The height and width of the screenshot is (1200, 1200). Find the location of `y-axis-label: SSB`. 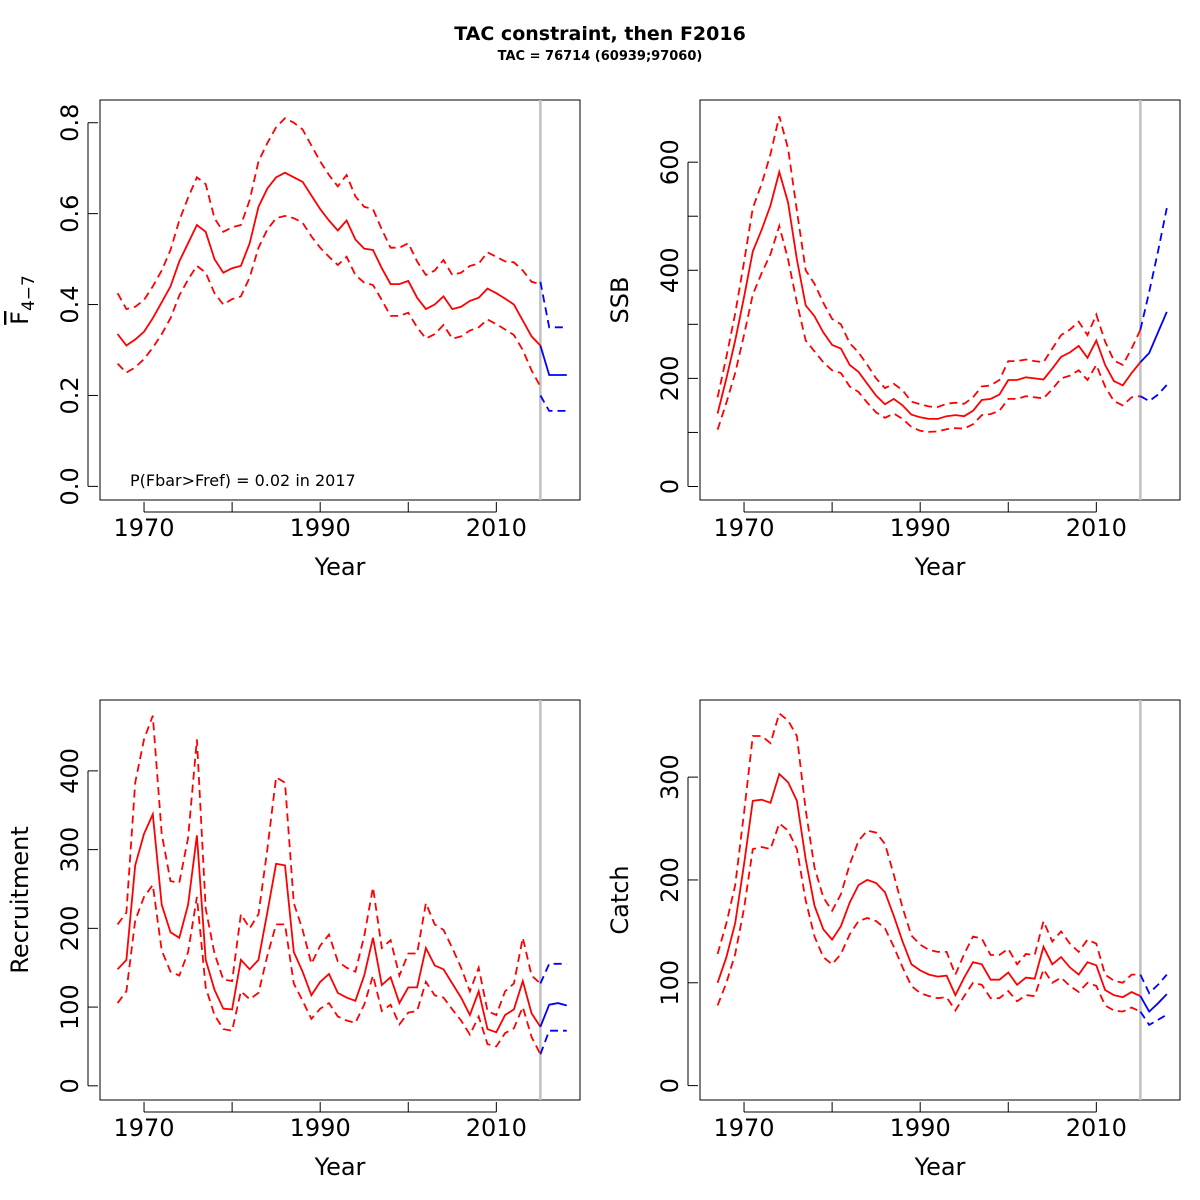

y-axis-label: SSB is located at coordinates (620, 300).